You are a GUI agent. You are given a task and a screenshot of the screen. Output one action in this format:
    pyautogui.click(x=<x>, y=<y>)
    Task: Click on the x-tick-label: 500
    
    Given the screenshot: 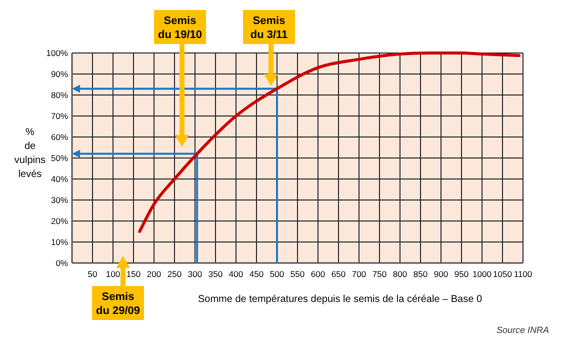 What is the action you would take?
    pyautogui.click(x=277, y=274)
    